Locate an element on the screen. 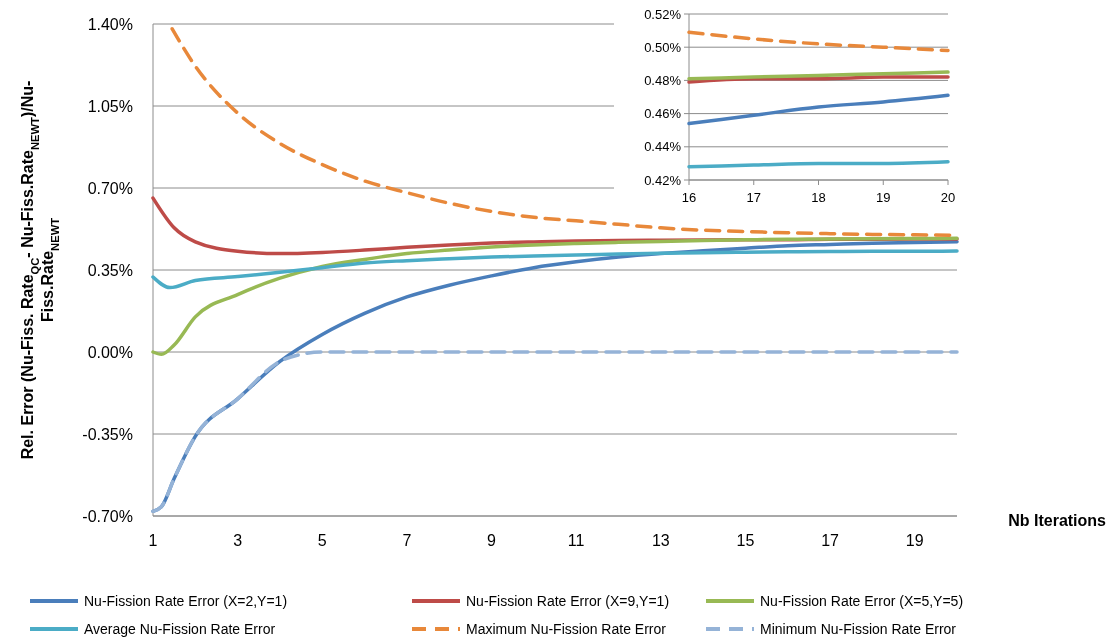 This screenshot has width=1116, height=641. y-tick-label: -0.35% is located at coordinates (107, 434).